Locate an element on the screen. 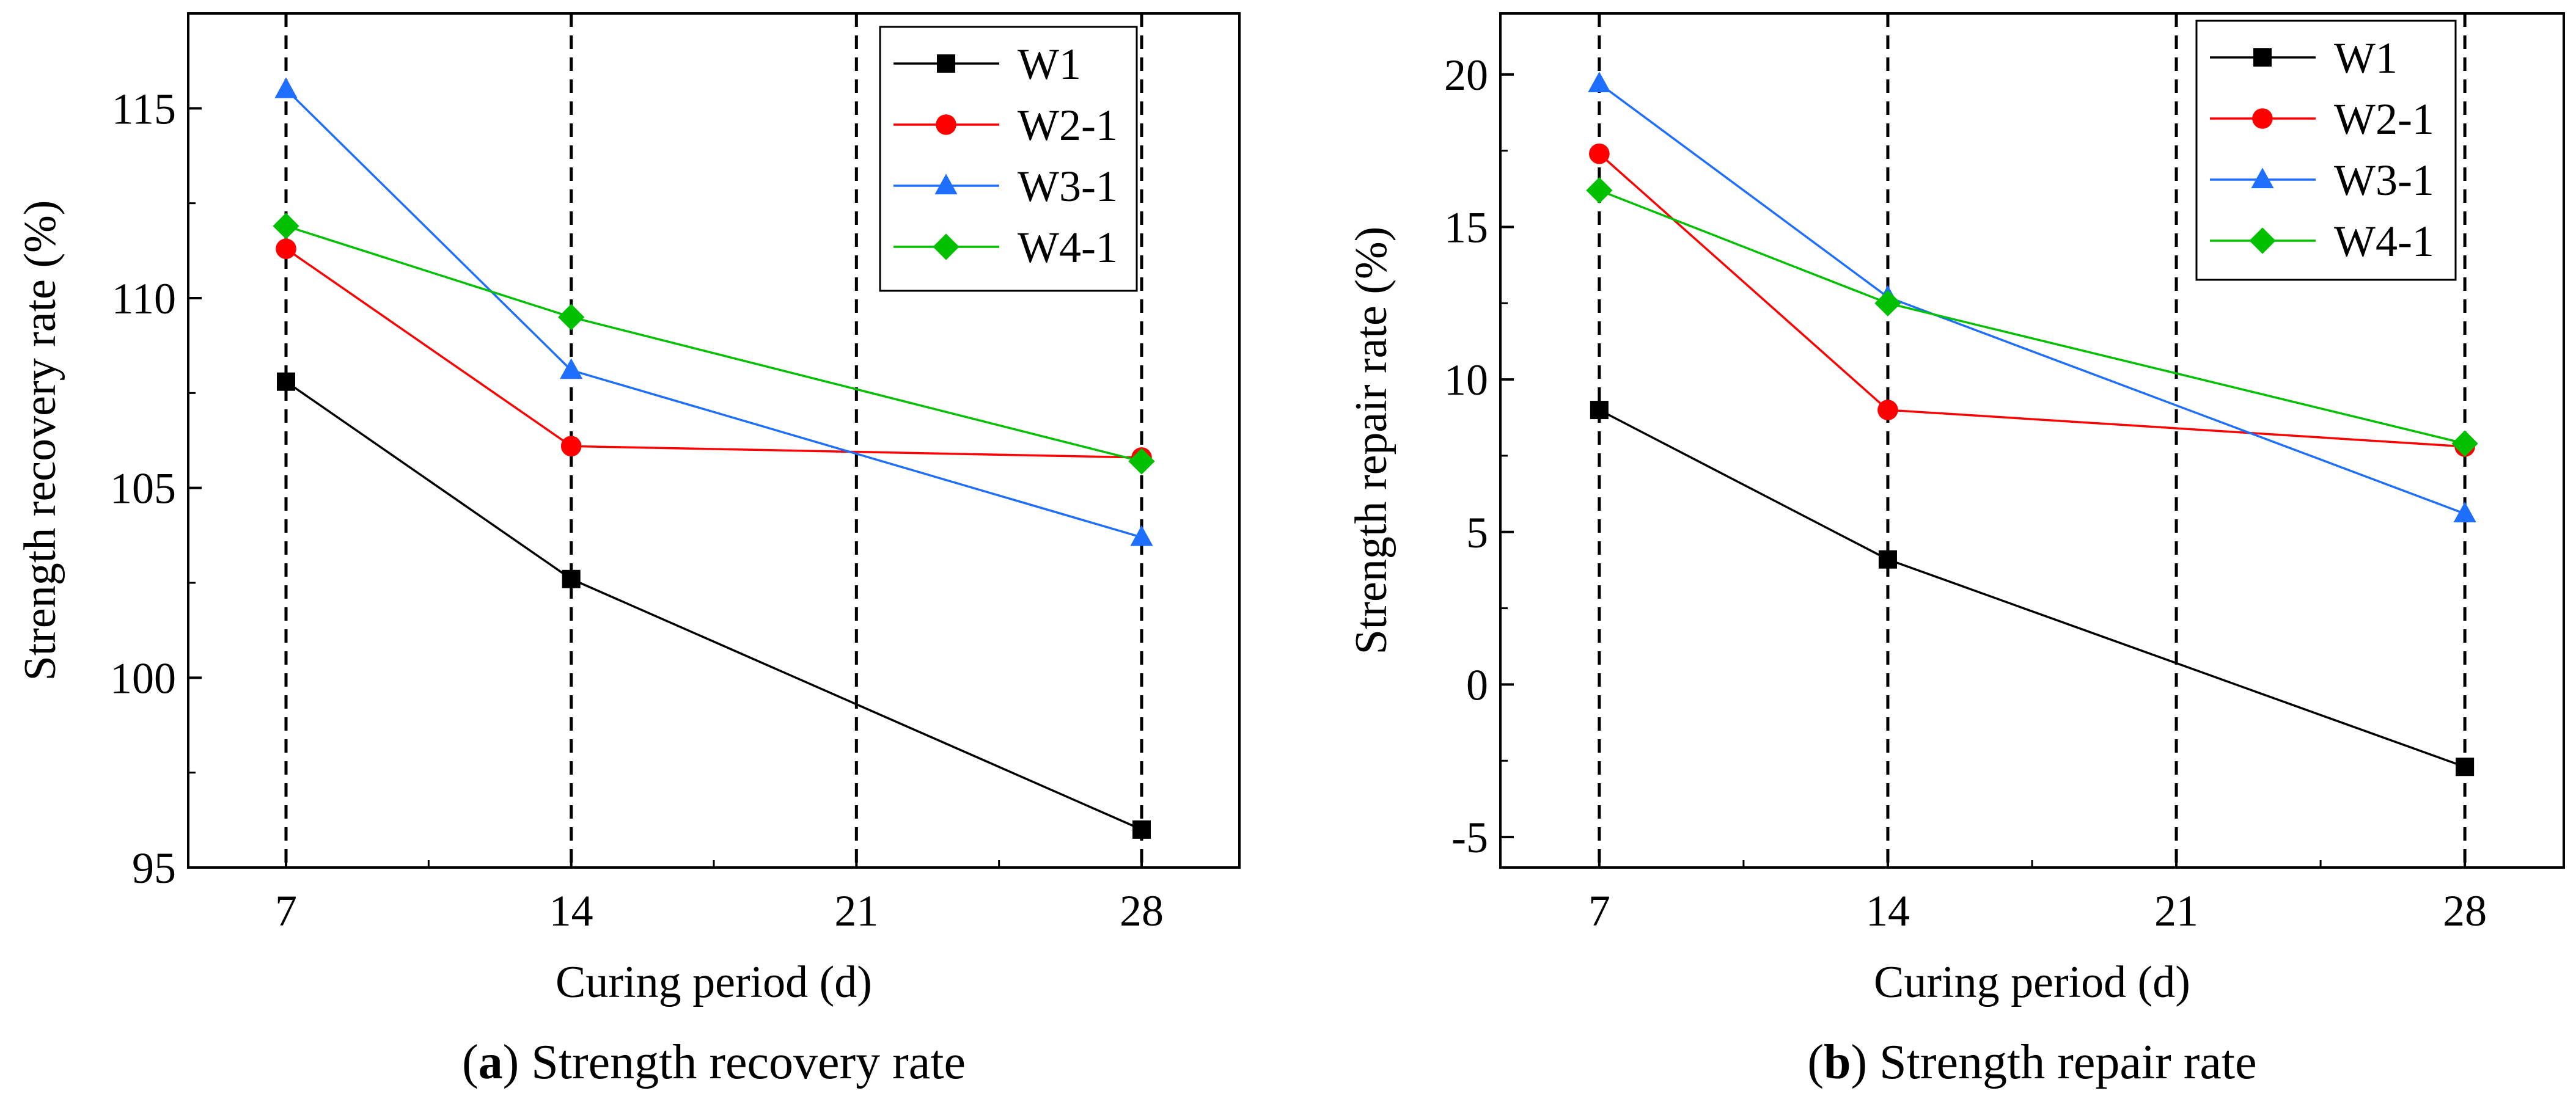 The width and height of the screenshot is (2576, 1107). y-tick-label: 20 is located at coordinates (1466, 75).